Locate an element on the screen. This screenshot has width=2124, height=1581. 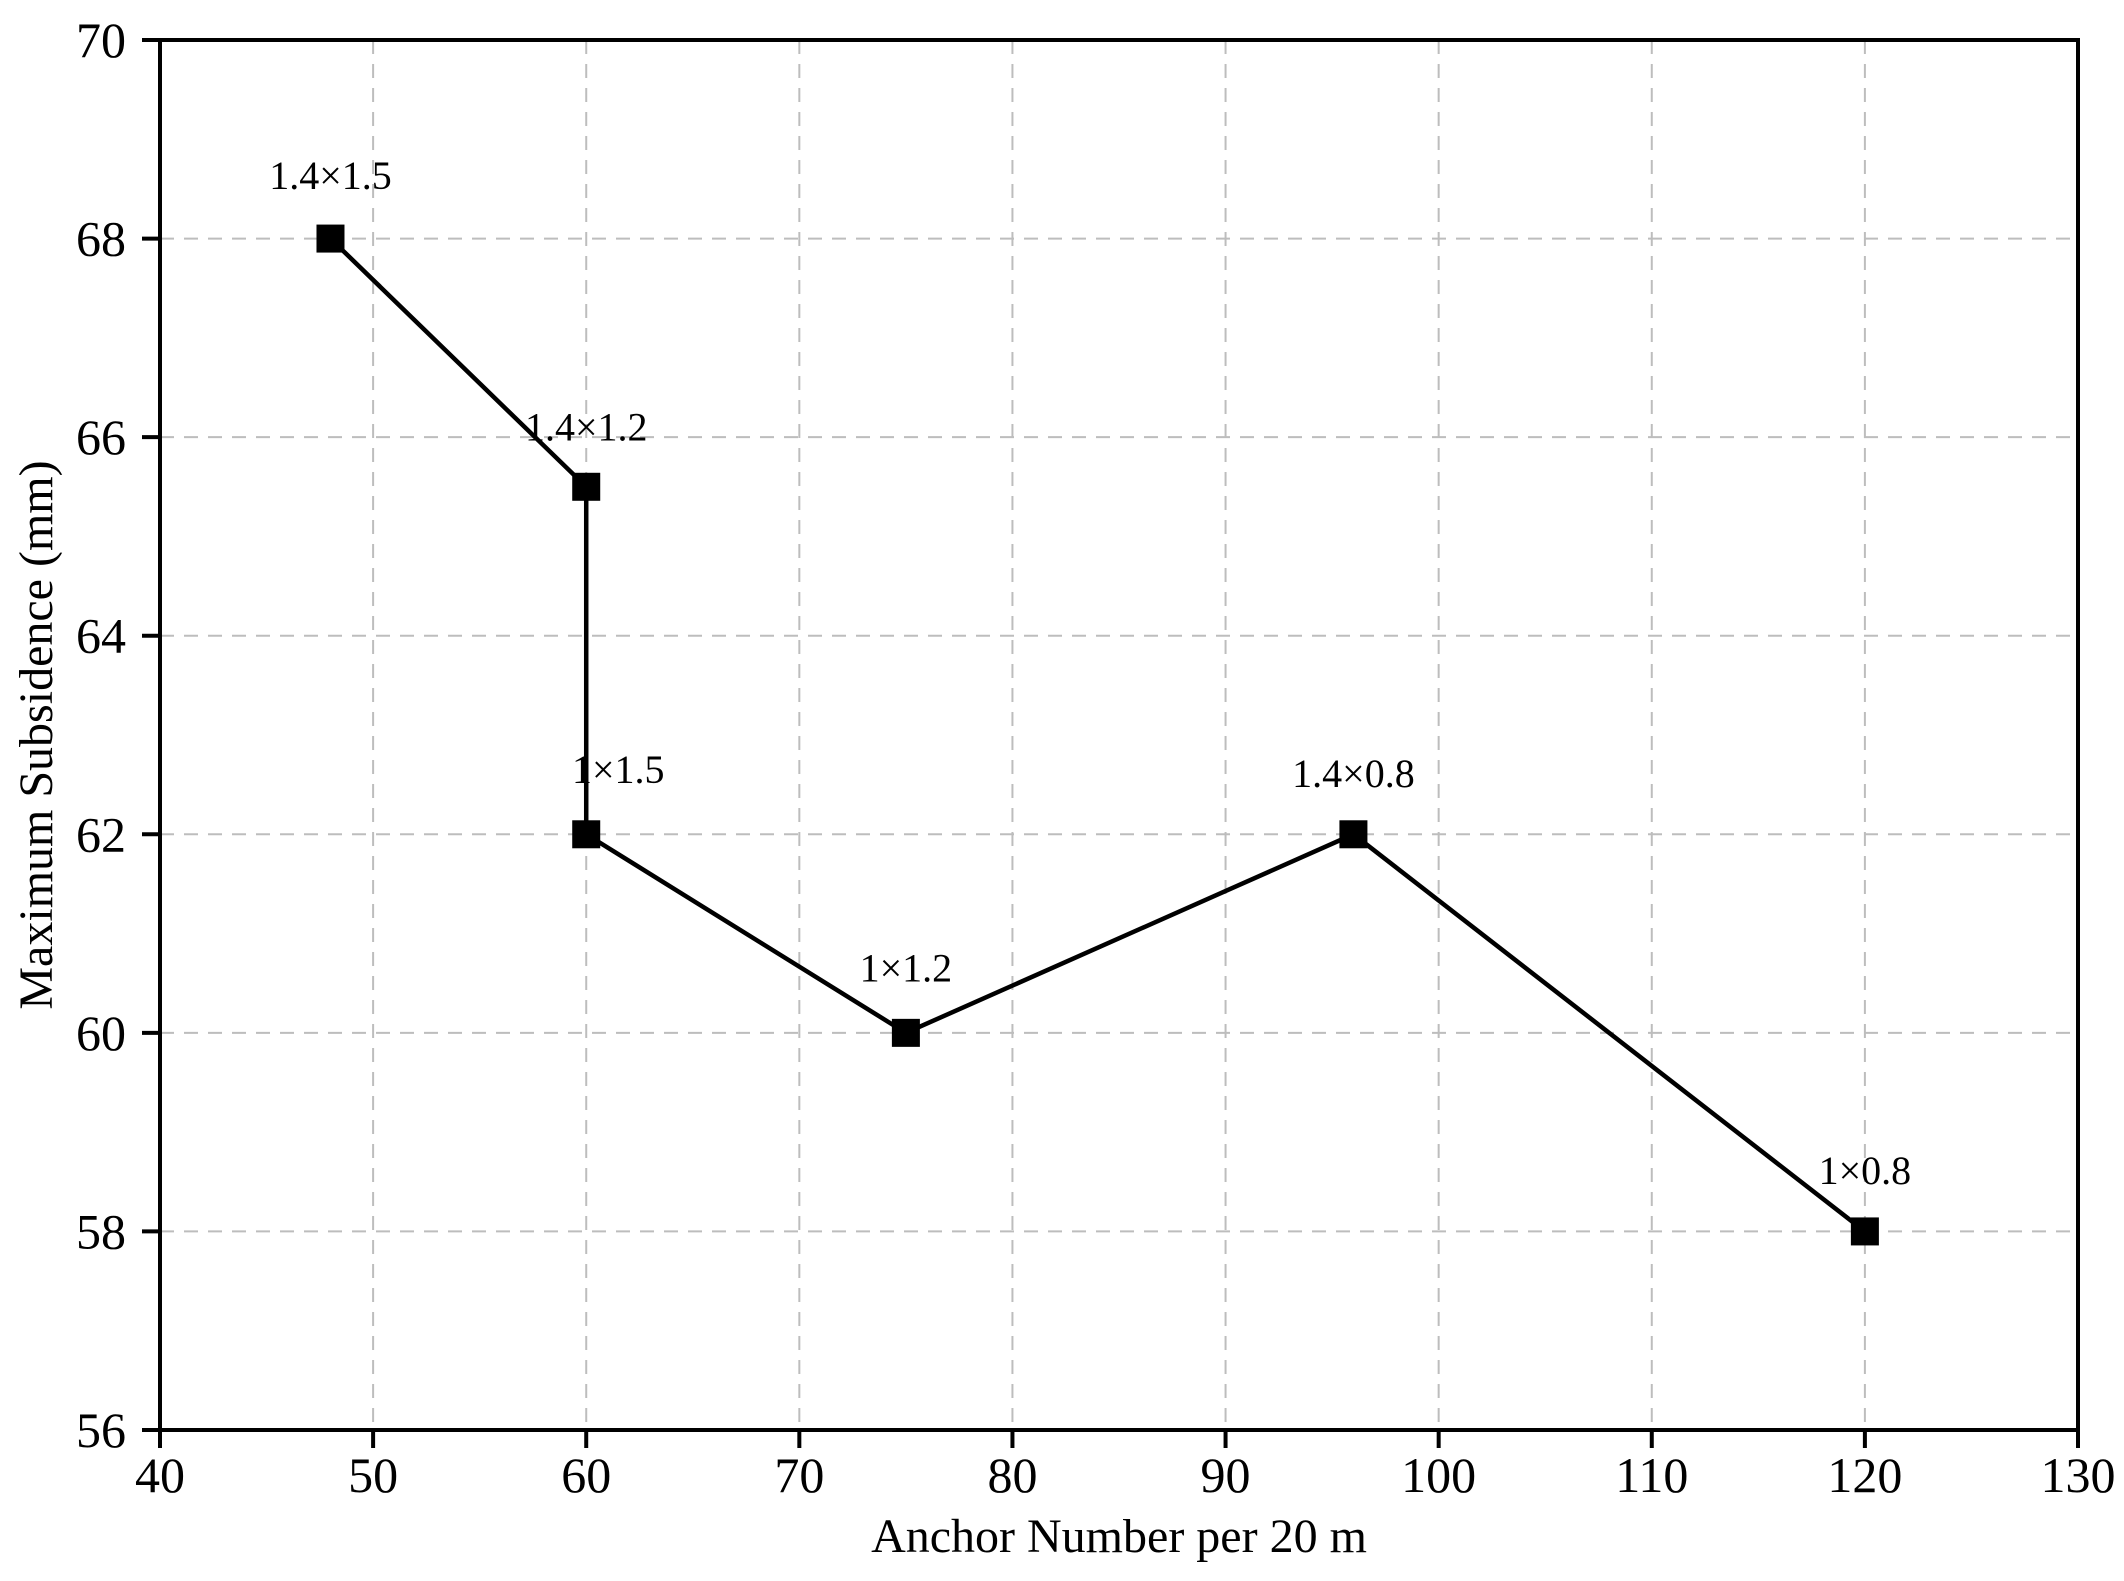
y-tick-label: 68 is located at coordinates (101, 239).